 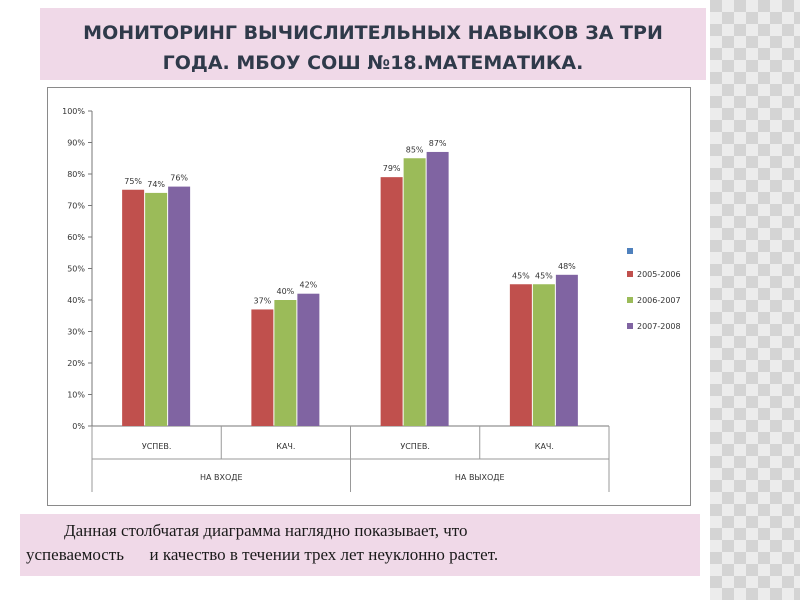 What do you see at coordinates (221, 477) in the screenshot?
I see `group-label: НА ВХОДЕ` at bounding box center [221, 477].